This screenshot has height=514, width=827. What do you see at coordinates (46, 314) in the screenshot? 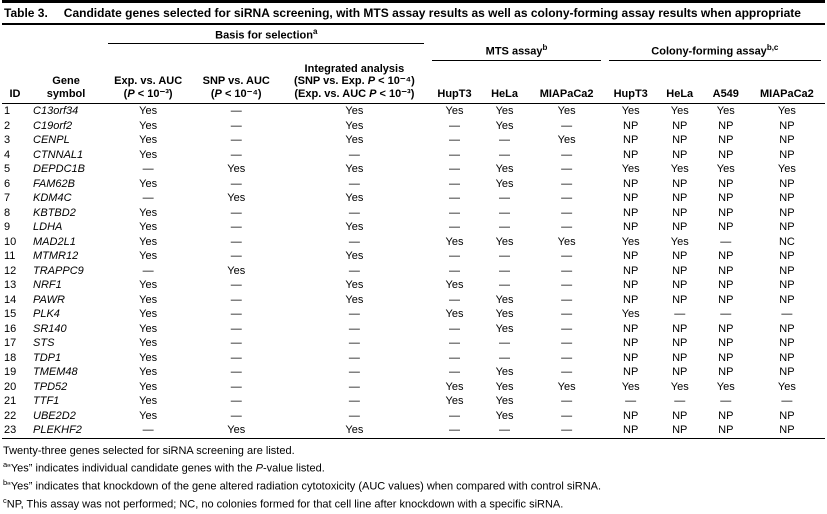
I see `gene-symbol-cell: PLK4` at bounding box center [46, 314].